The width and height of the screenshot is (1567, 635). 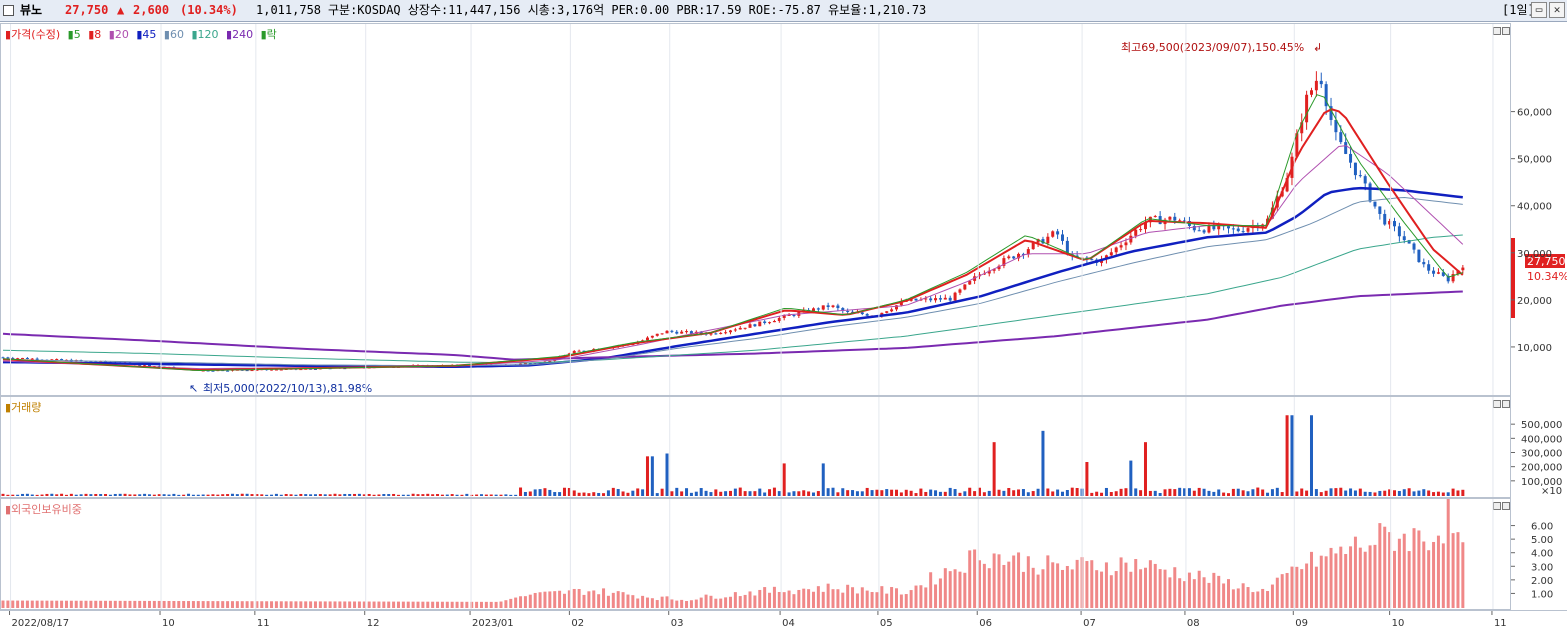 I want to click on window-restore-icon: ▭, so click(x=1539, y=10).